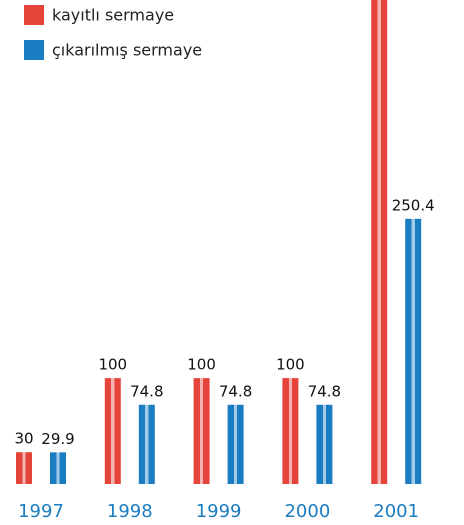  I want to click on x-tick-label: 1999, so click(219, 511).